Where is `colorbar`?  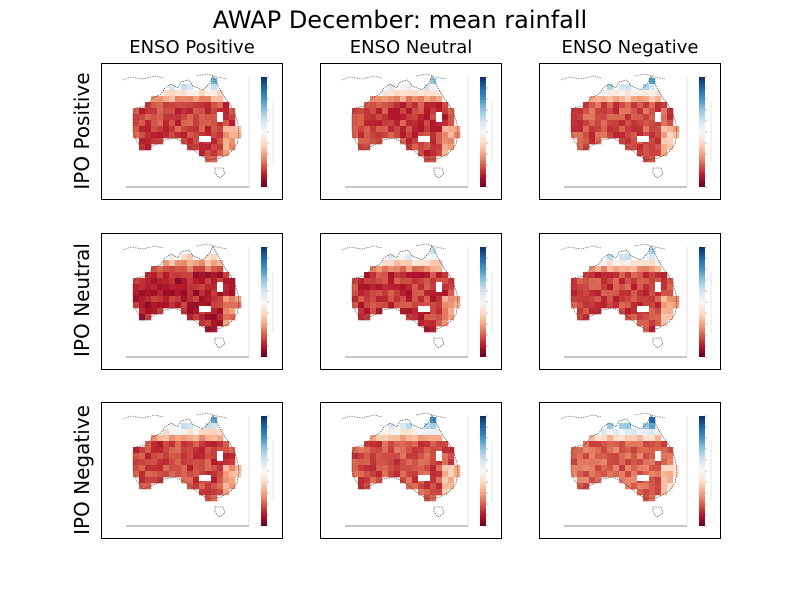 colorbar is located at coordinates (264, 132).